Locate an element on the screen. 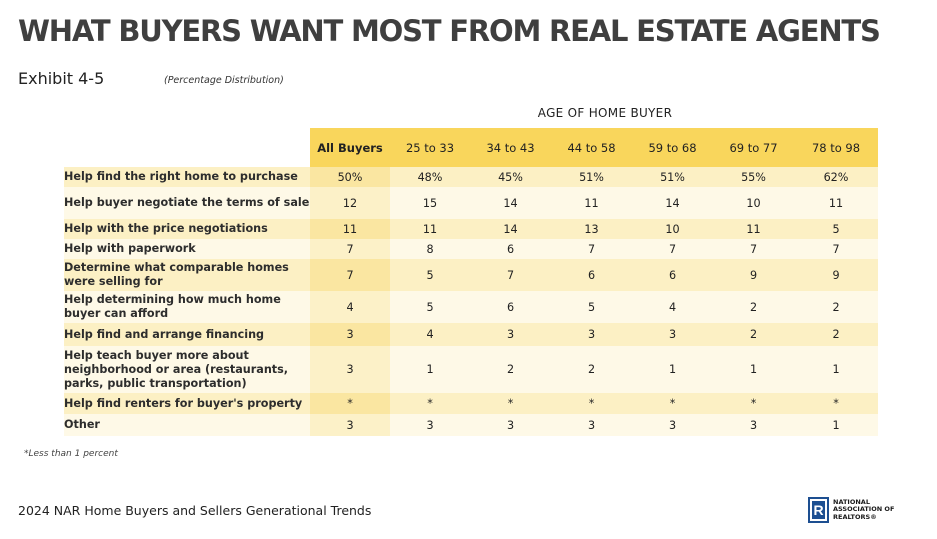  logo-line: NATIONAL is located at coordinates (851, 501).